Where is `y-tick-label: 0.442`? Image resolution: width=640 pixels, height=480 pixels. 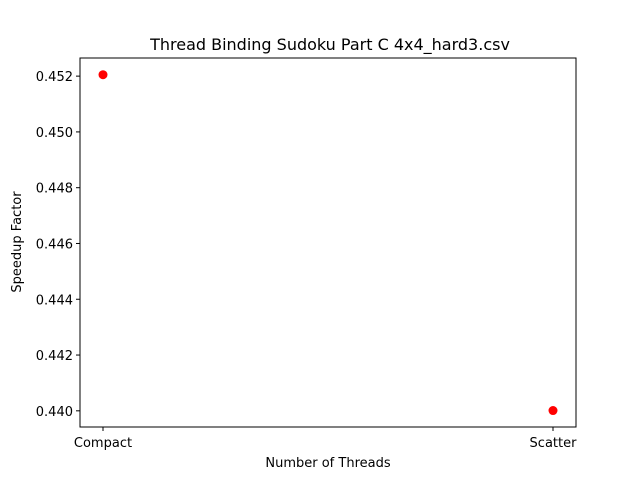
y-tick-label: 0.442 is located at coordinates (54, 356).